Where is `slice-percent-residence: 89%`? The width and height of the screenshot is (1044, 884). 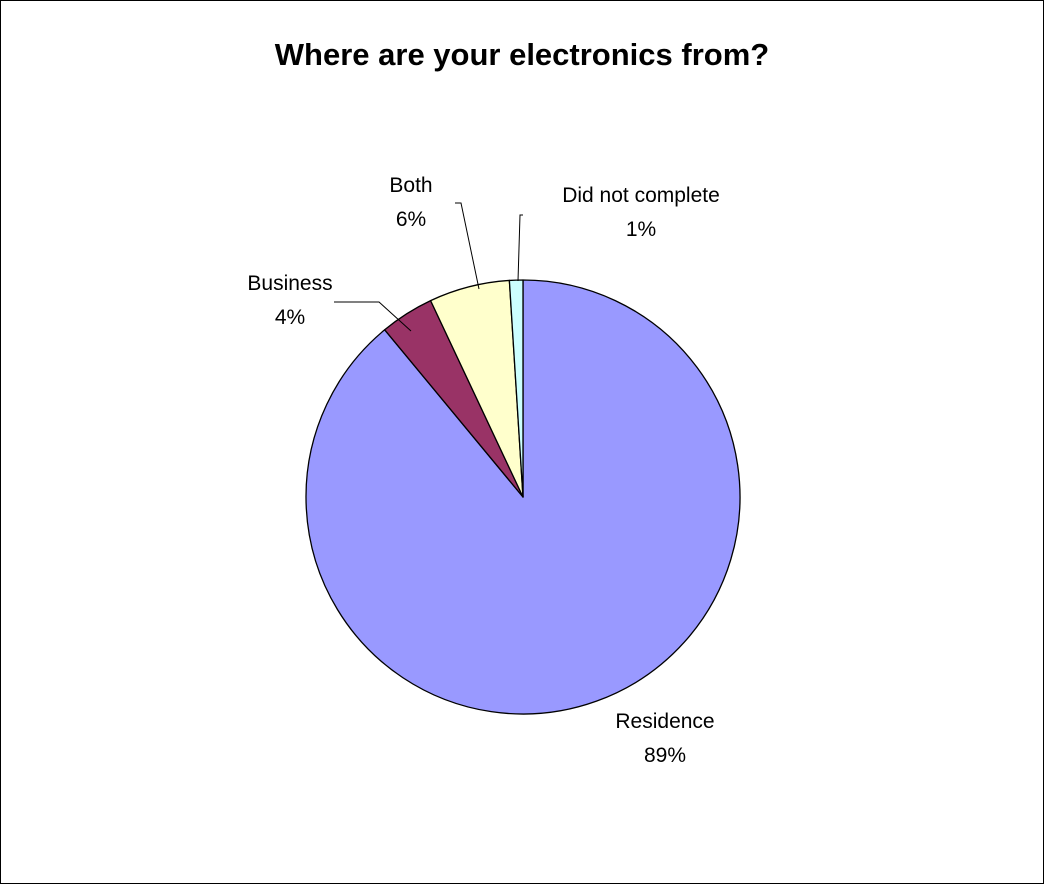
slice-percent-residence: 89% is located at coordinates (665, 755).